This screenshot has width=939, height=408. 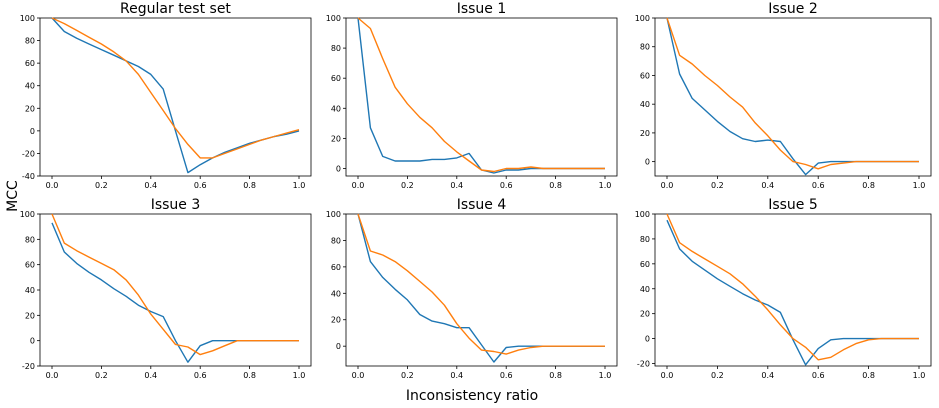 What do you see at coordinates (176, 205) in the screenshot?
I see `subplot-title: Issue 3` at bounding box center [176, 205].